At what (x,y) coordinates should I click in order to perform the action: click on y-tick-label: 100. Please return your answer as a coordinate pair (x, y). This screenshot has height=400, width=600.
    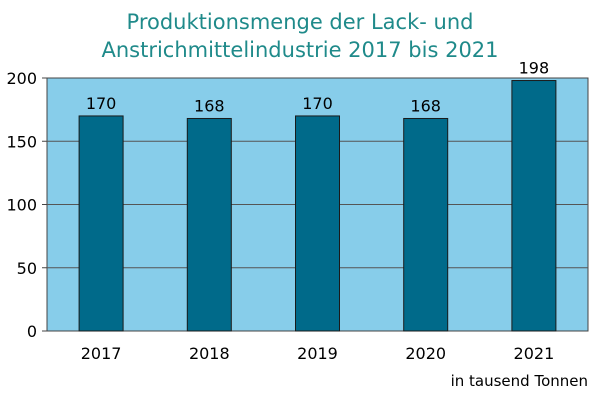
    Looking at the image, I should click on (21, 205).